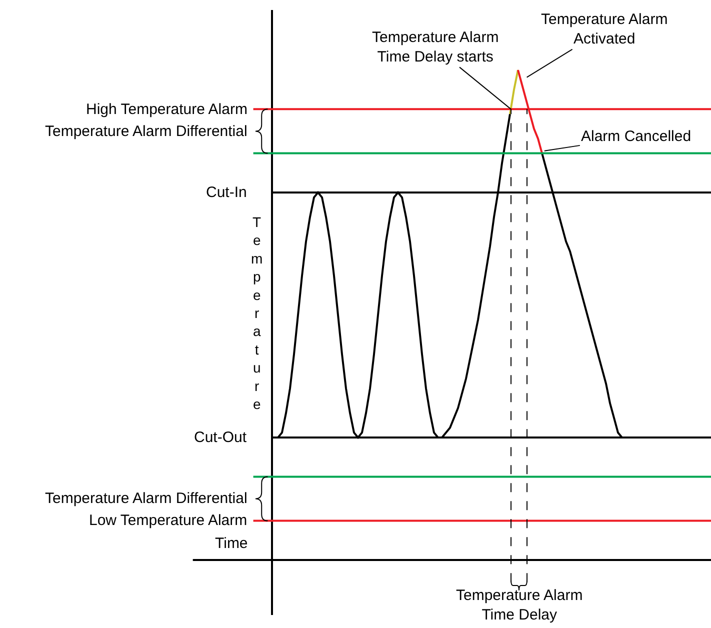 Image resolution: width=711 pixels, height=628 pixels. Describe the element at coordinates (257, 313) in the screenshot. I see `text: Temperature` at that location.